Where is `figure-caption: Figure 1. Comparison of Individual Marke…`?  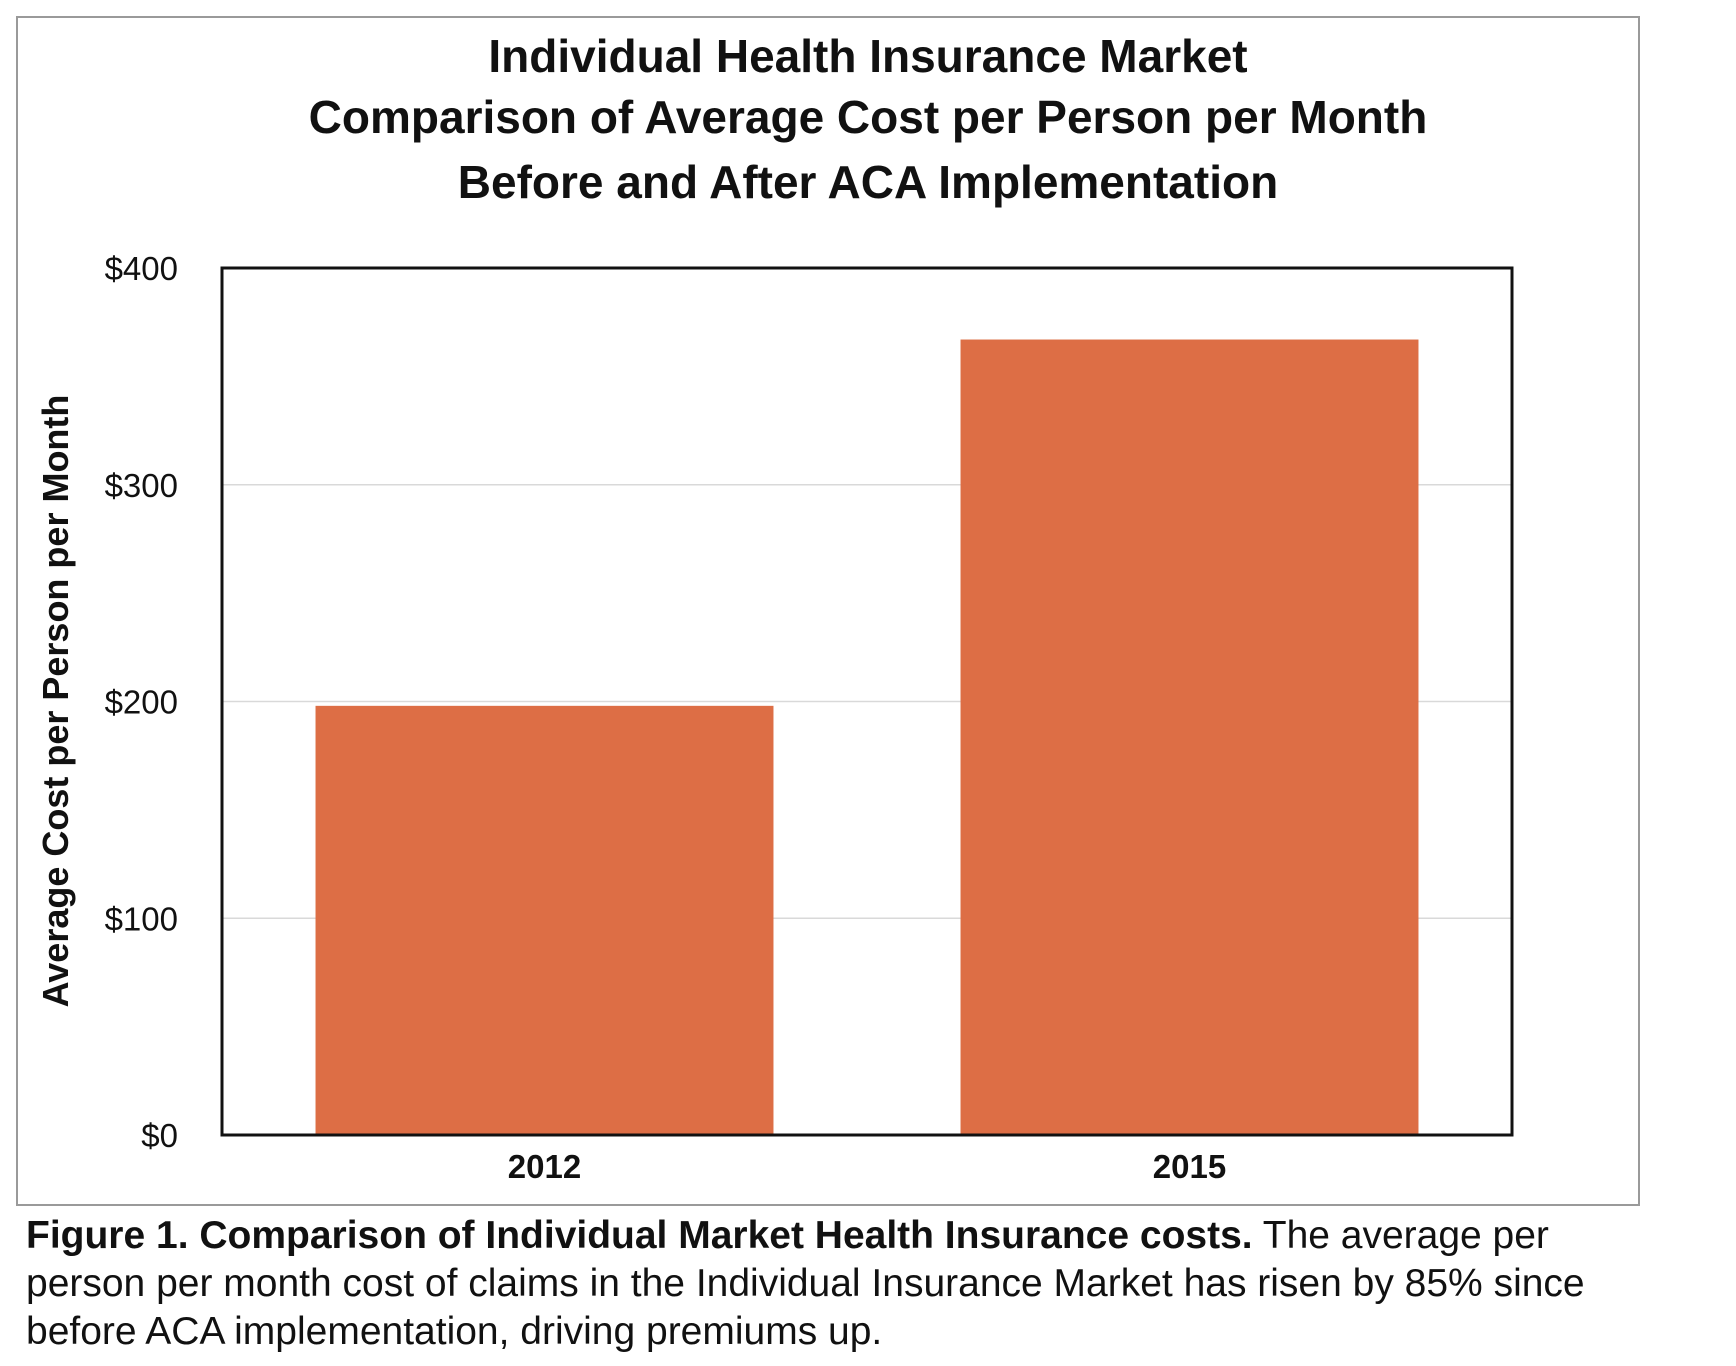 figure-caption: Figure 1. Comparison of Individual Marke… is located at coordinates (846, 1284).